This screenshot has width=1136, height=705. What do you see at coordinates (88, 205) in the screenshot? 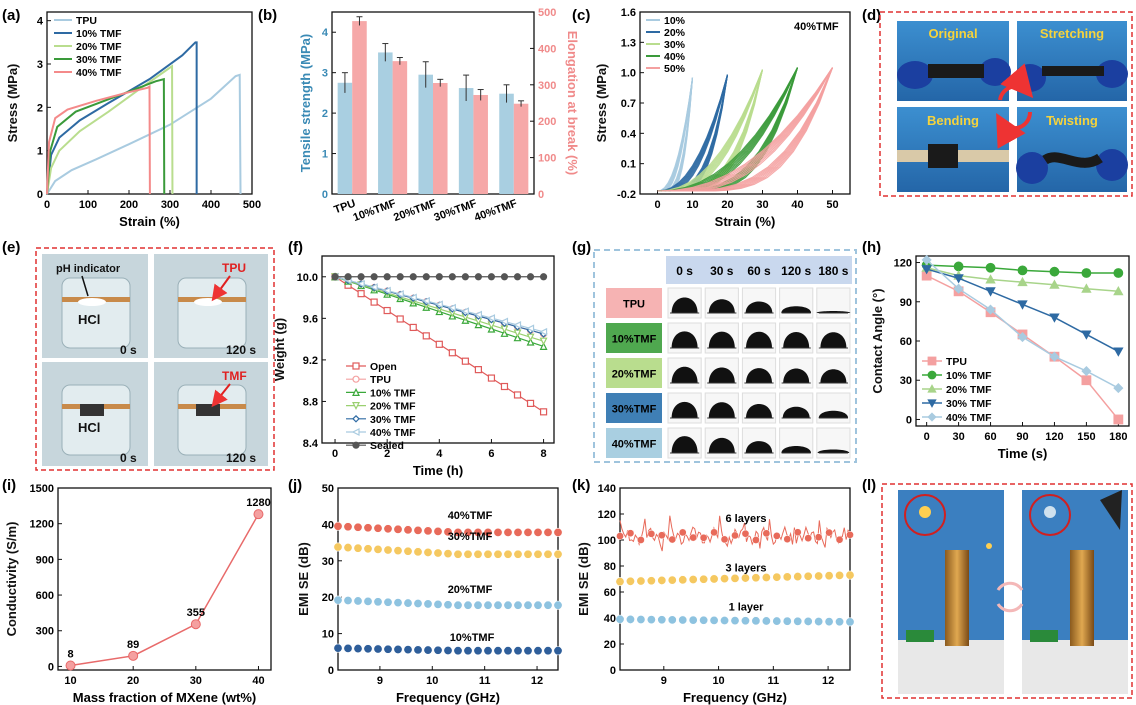
I see `x-tick-label: 100` at bounding box center [88, 205].